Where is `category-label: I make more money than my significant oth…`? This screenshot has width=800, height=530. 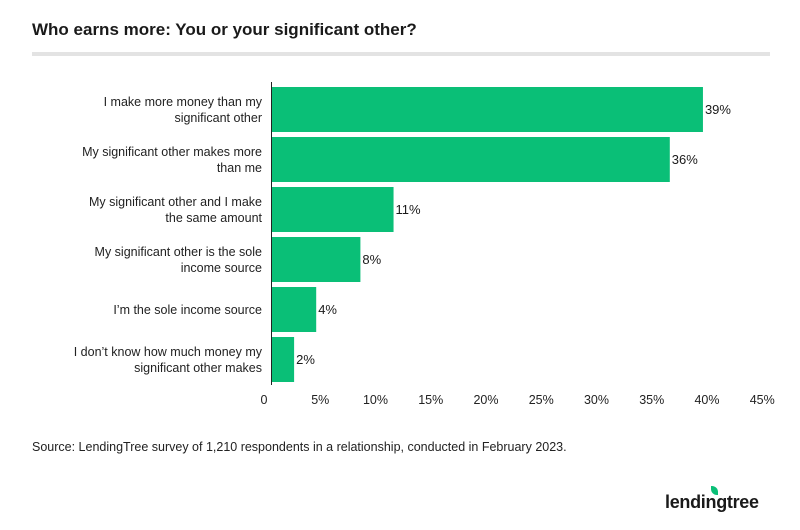
category-label: I make more money than my significant oth… is located at coordinates (183, 110).